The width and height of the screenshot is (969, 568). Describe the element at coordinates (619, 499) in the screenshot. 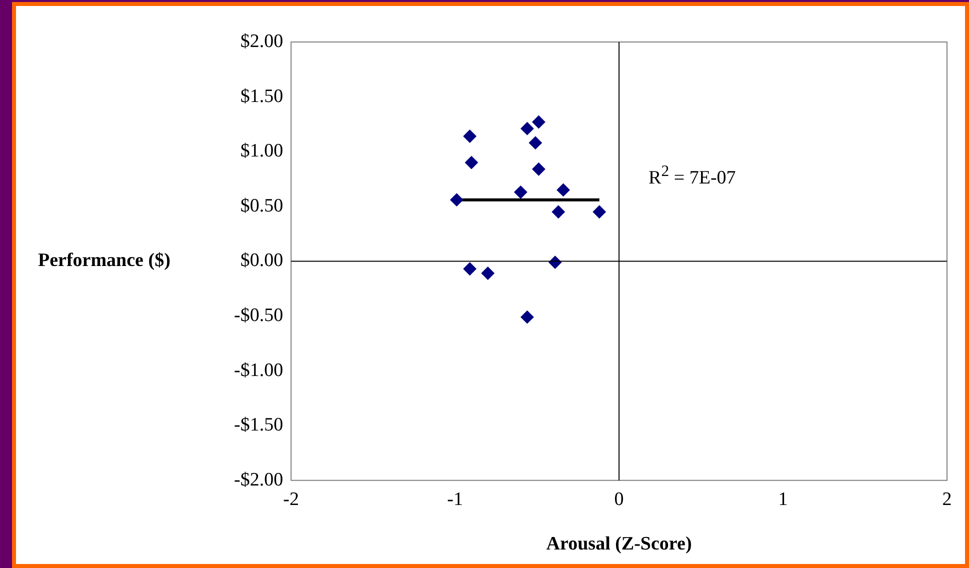

I see `x-tick-label: 0` at that location.